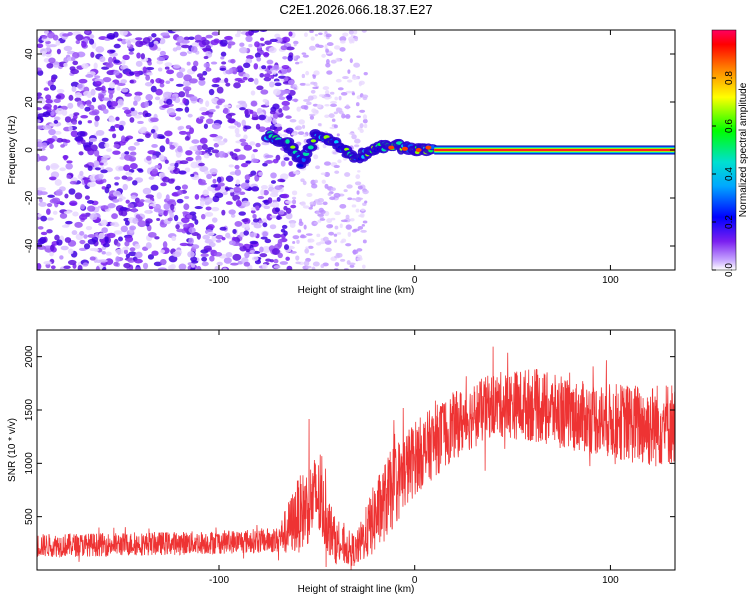 The height and width of the screenshot is (600, 750). Describe the element at coordinates (29, 463) in the screenshot. I see `snr-ytick-label: 1000` at that location.